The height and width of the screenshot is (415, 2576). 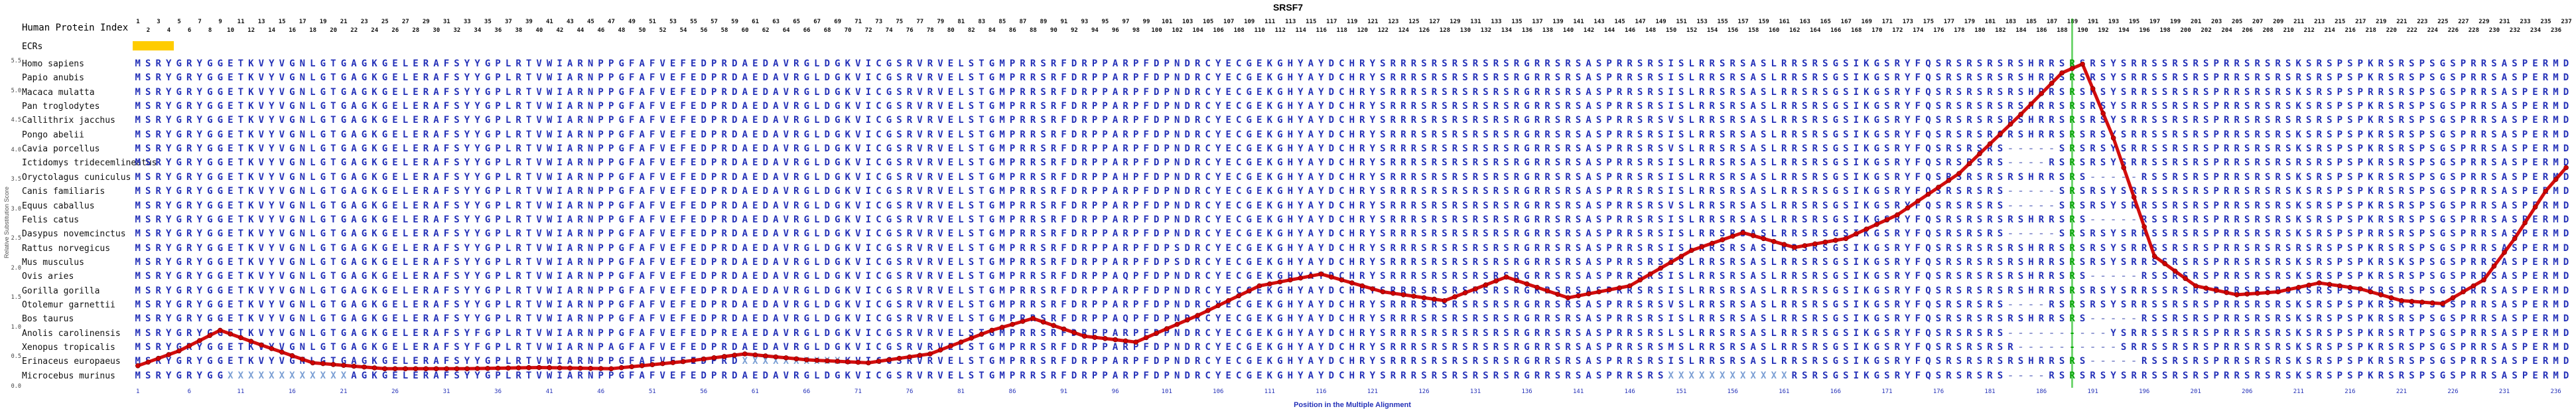 I want to click on y-tick-label: 3.0, so click(x=16, y=208).